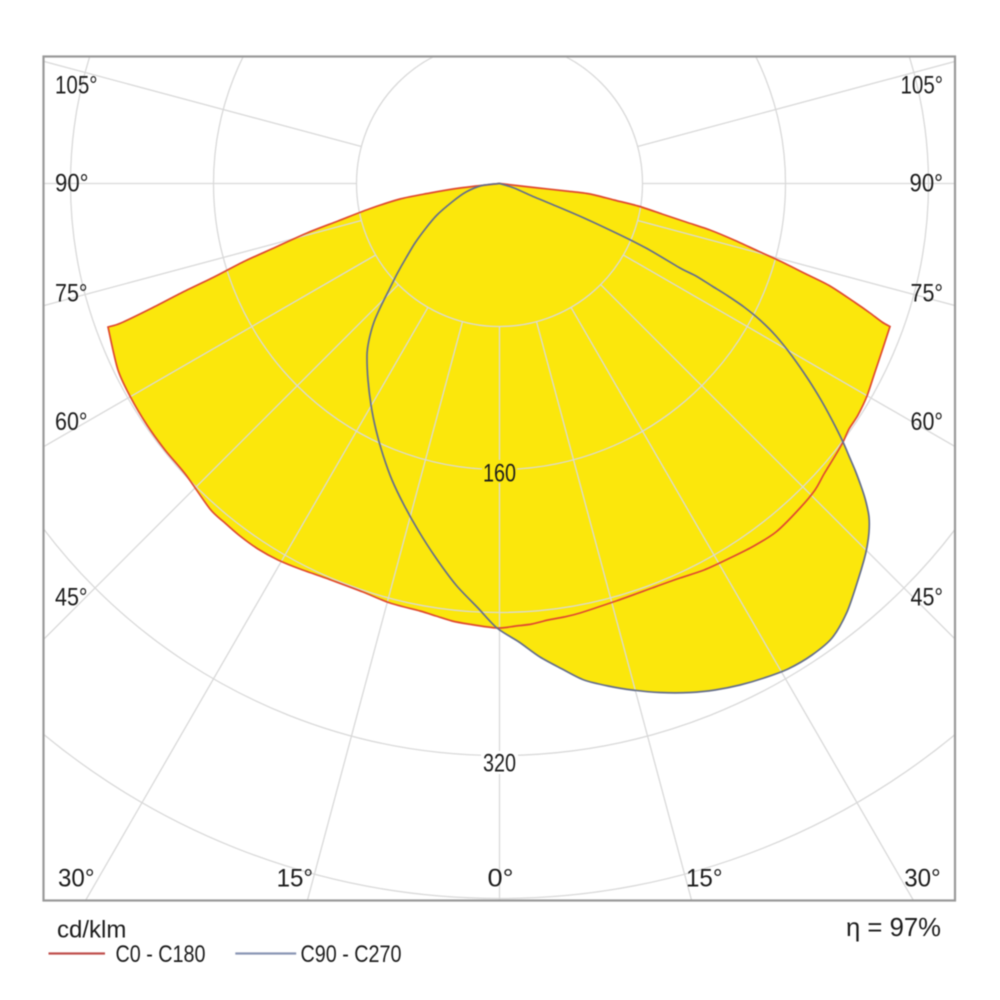  I want to click on svg-text: cd/klm, so click(91, 930).